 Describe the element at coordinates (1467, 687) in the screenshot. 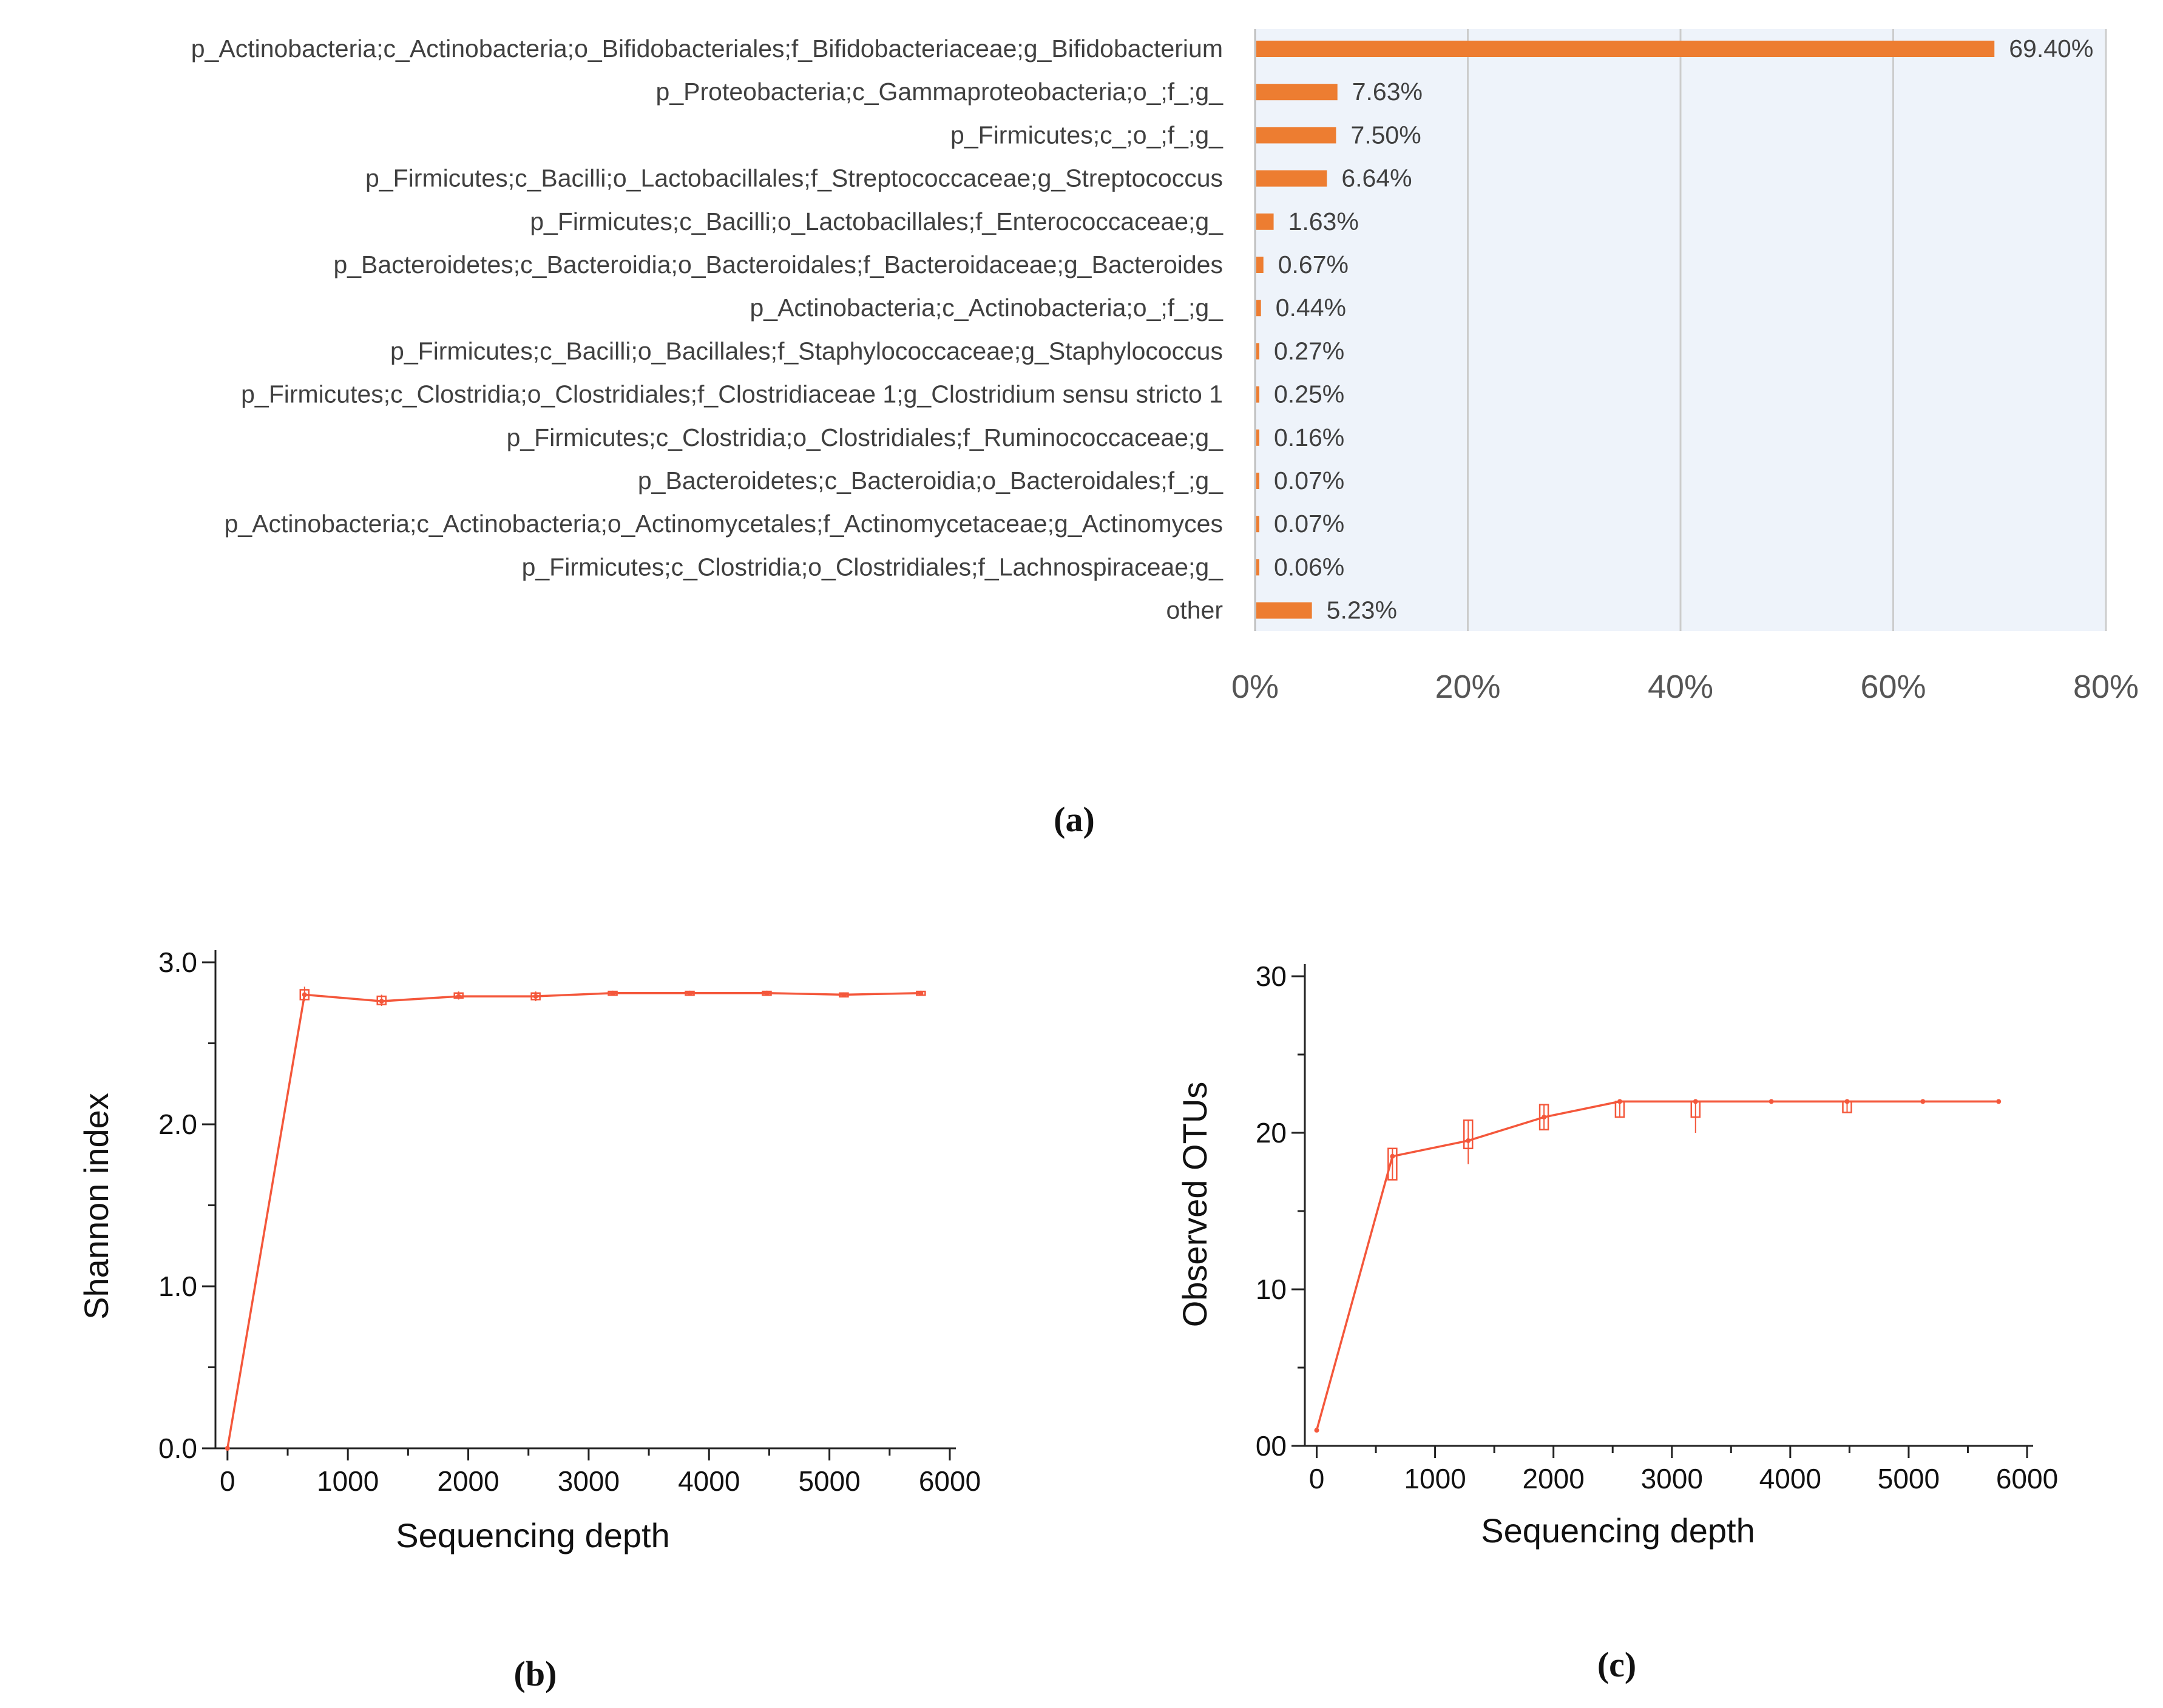

I see `x-tick-label-a: 20%` at that location.